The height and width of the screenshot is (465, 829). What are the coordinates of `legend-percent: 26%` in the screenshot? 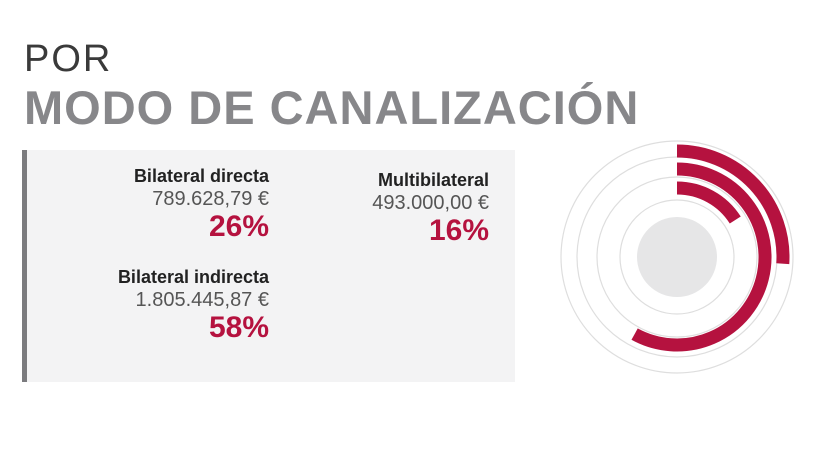 It's located at (238, 226).